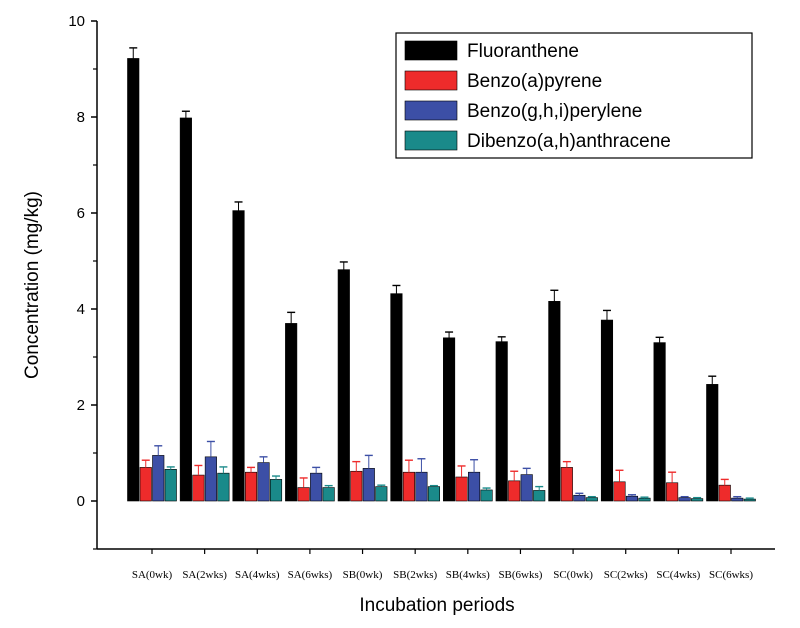 The height and width of the screenshot is (628, 800). Describe the element at coordinates (76, 21) in the screenshot. I see `y-tick-label: 10` at that location.